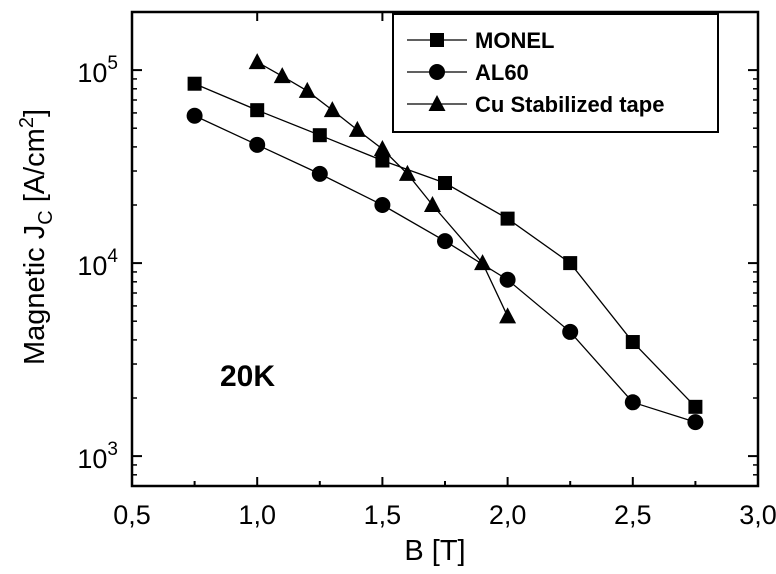 The image size is (776, 574). Describe the element at coordinates (434, 551) in the screenshot. I see `x-axis-title: B [T]` at that location.